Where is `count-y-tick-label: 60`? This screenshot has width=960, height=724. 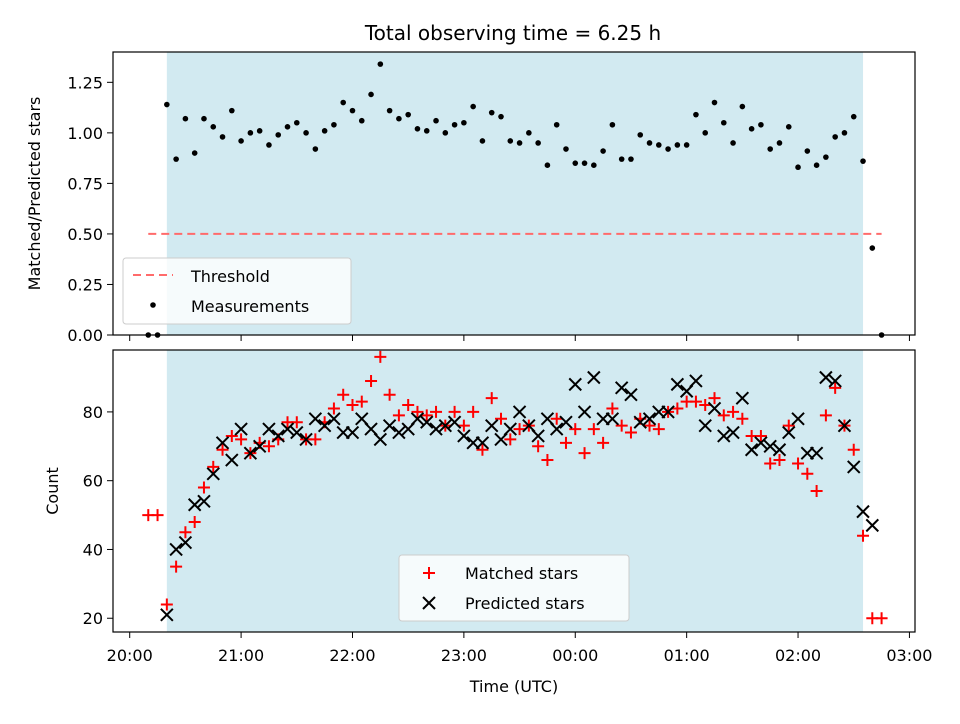 count-y-tick-label: 60 is located at coordinates (93, 481).